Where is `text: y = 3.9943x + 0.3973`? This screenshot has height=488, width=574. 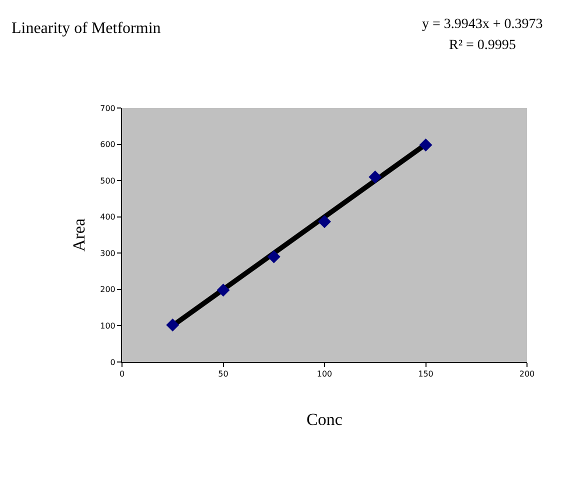 text: y = 3.9943x + 0.3973 is located at coordinates (482, 24).